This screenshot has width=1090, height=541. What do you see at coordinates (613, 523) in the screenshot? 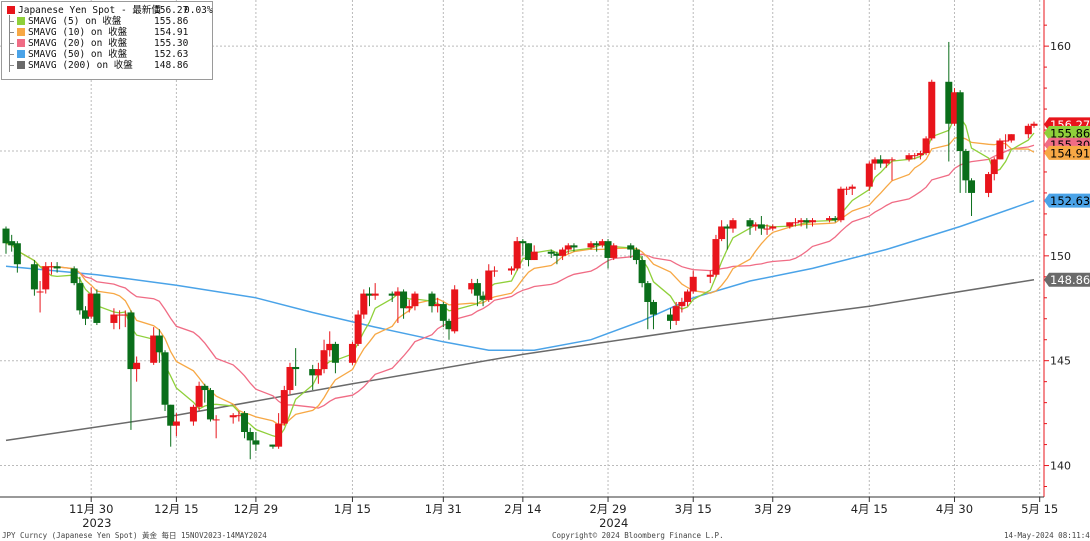
I see `year-label: 2024` at bounding box center [613, 523].